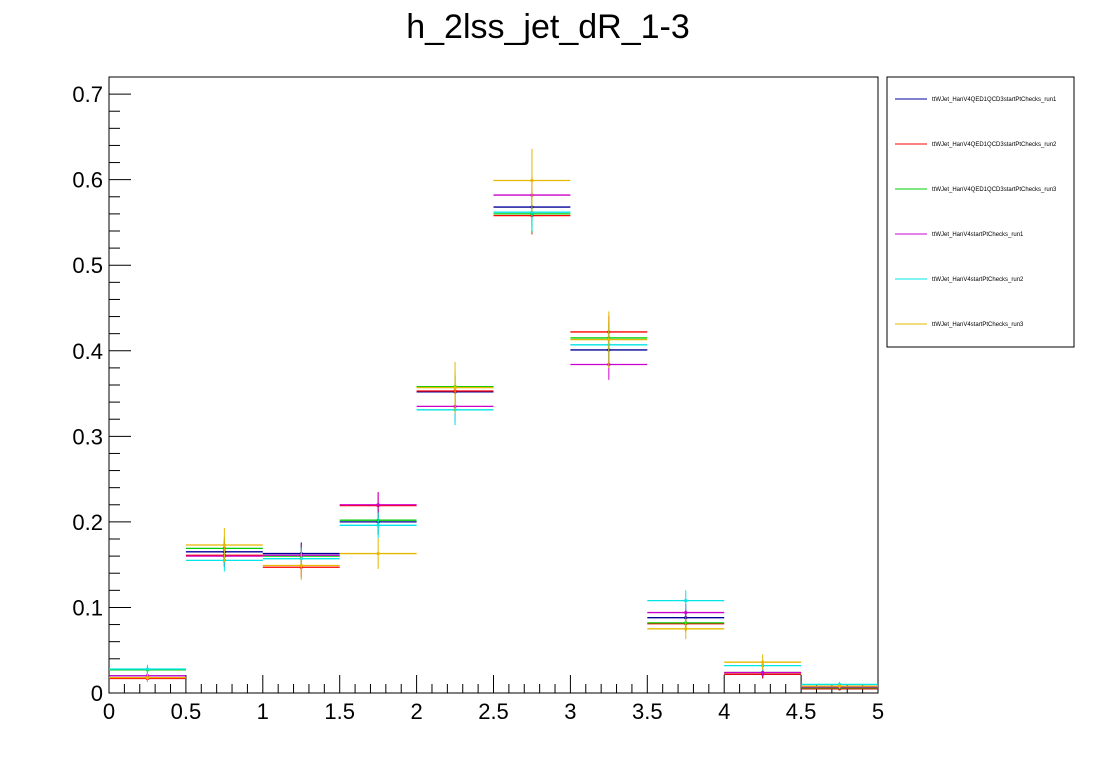 The height and width of the screenshot is (772, 1096). I want to click on x-tick-label: 2, so click(416, 711).